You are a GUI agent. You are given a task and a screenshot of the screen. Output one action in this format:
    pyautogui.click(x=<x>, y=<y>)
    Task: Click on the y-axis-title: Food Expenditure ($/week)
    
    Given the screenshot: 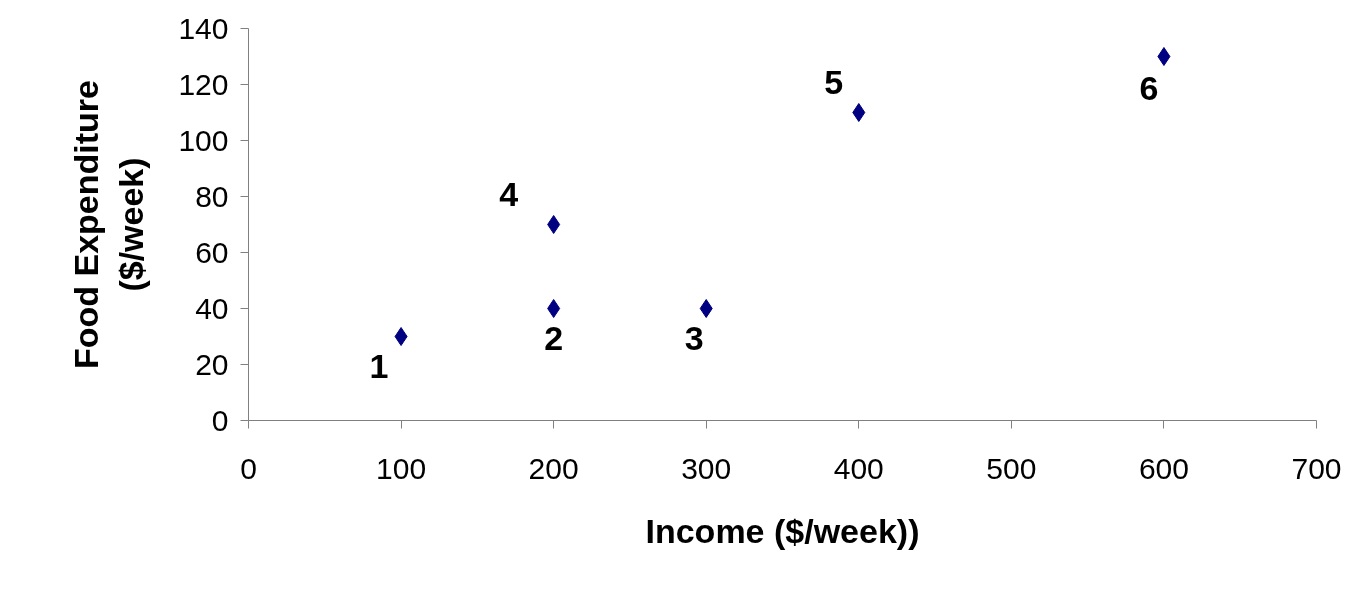 What is the action you would take?
    pyautogui.click(x=108, y=224)
    